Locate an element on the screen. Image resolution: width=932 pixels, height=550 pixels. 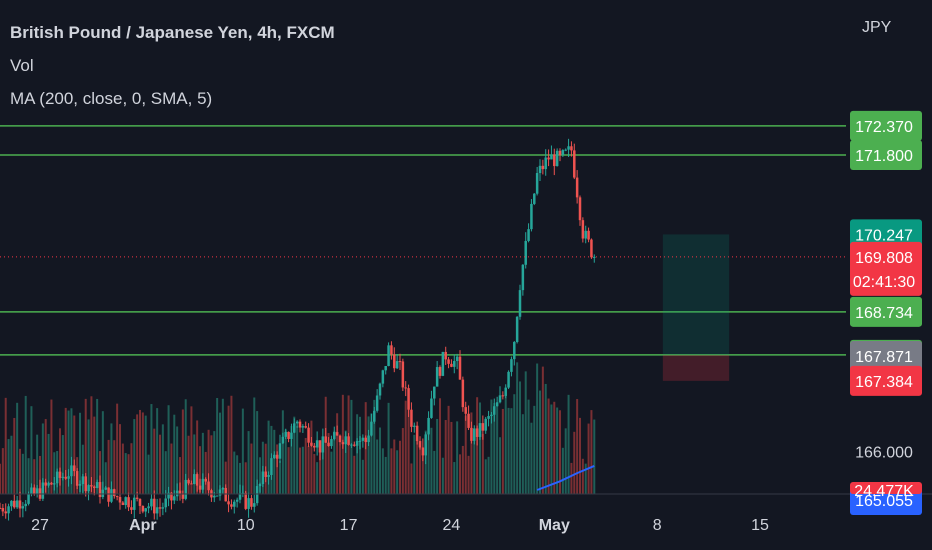
price-axis-label: 169.808 02:41:30 is located at coordinates (886, 268).